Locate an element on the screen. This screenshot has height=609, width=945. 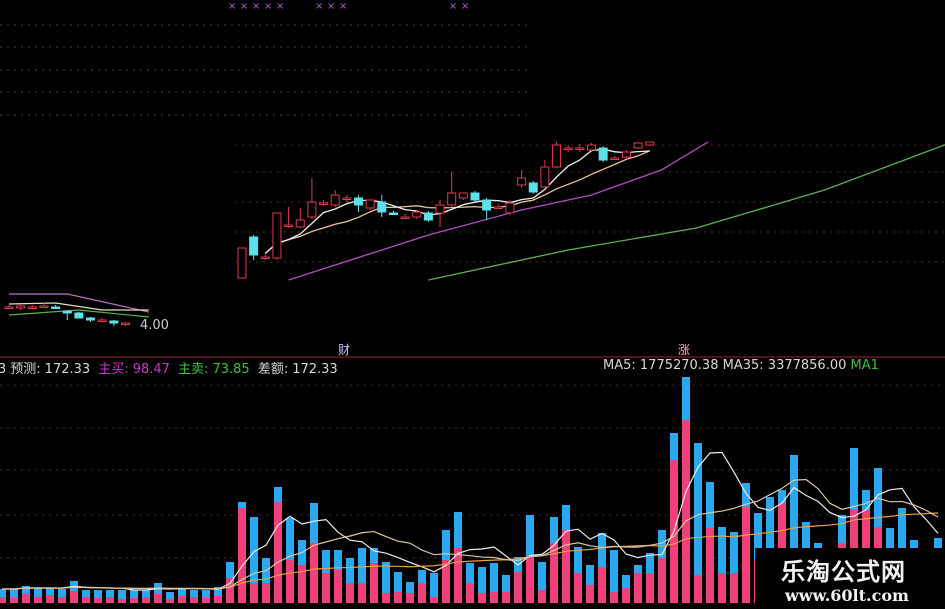
ma35-value: 3377856.00 is located at coordinates (807, 365).